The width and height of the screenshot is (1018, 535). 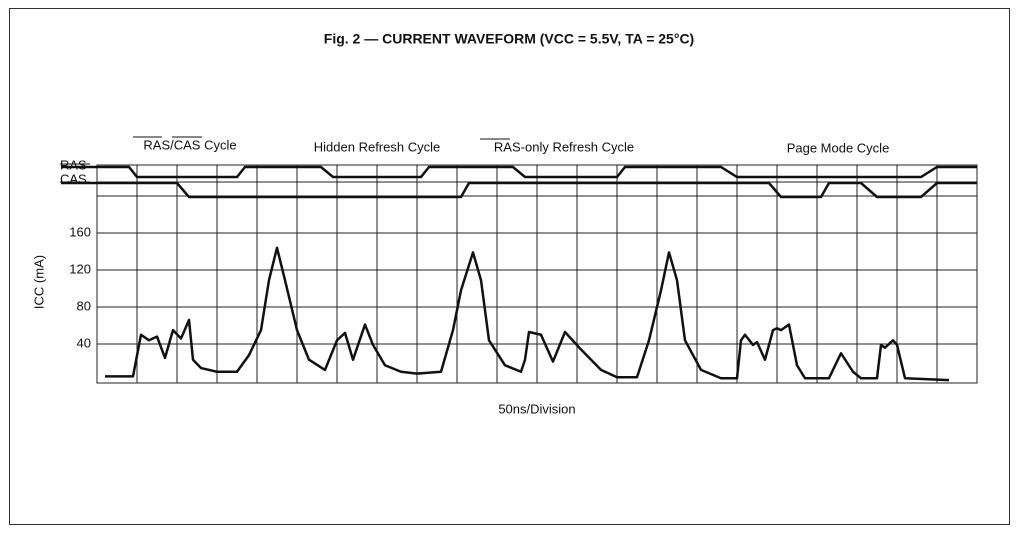 What do you see at coordinates (838, 147) in the screenshot?
I see `annotation: Page Mode Cycle` at bounding box center [838, 147].